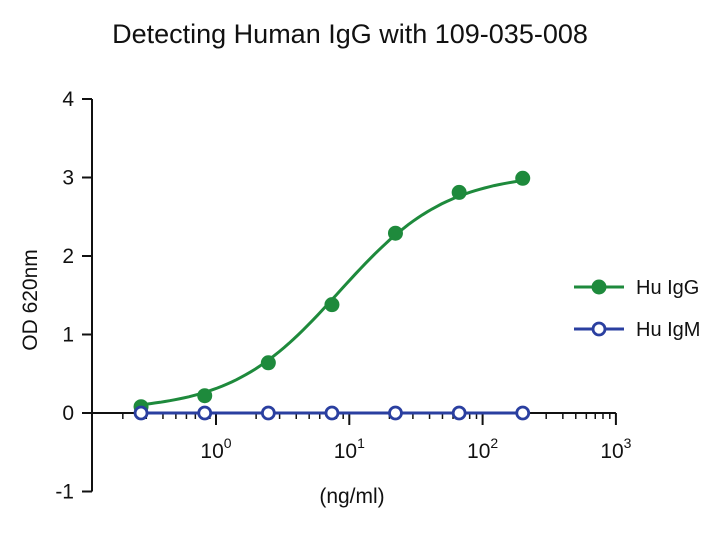  Describe the element at coordinates (482, 449) in the screenshot. I see `x-tick-label: 10²` at that location.